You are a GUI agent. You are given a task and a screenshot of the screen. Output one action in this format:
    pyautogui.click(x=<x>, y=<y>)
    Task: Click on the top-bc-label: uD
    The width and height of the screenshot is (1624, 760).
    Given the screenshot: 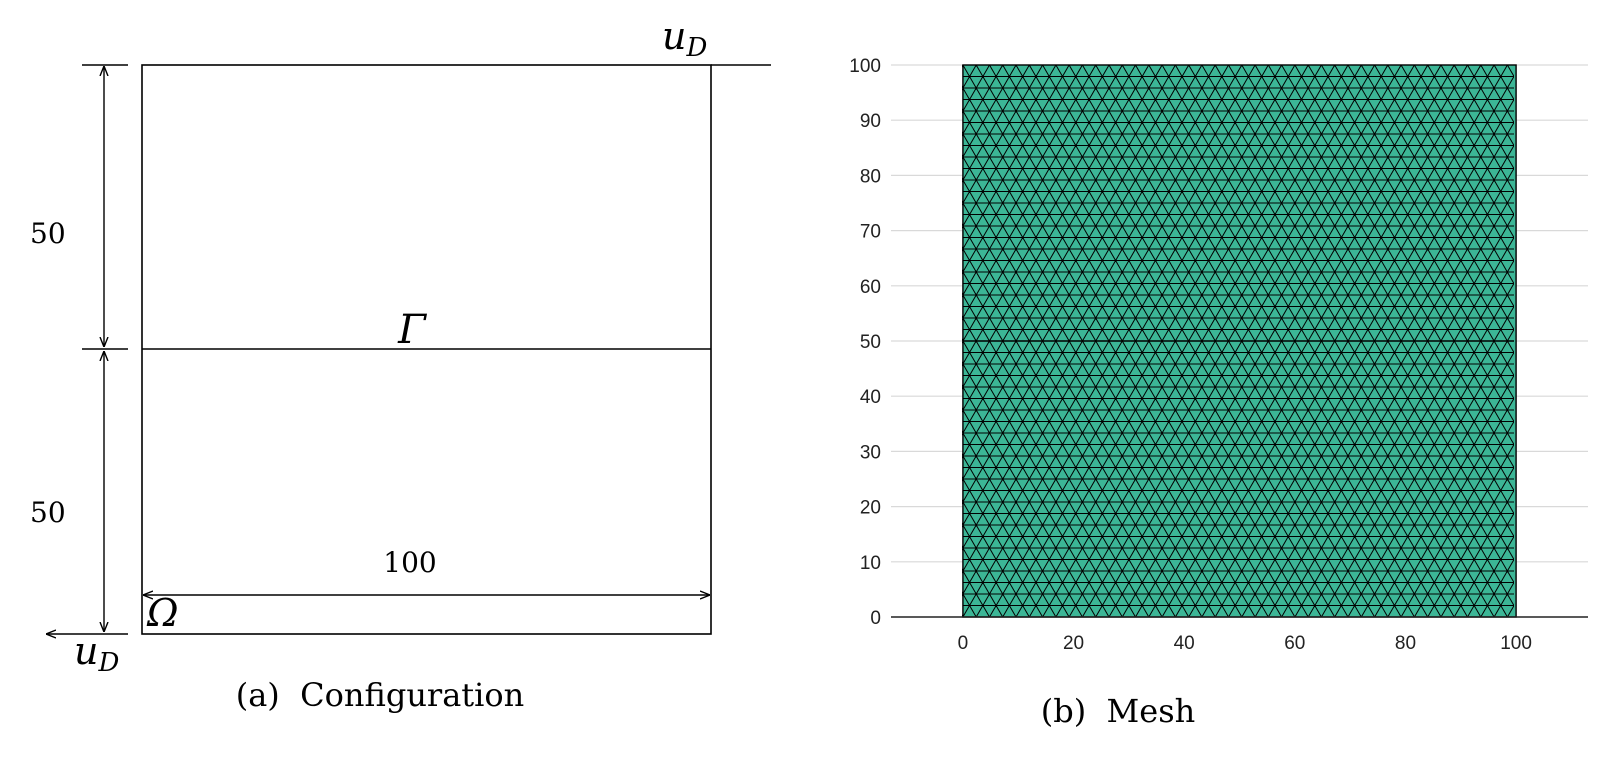 What is the action you would take?
    pyautogui.click(x=684, y=38)
    